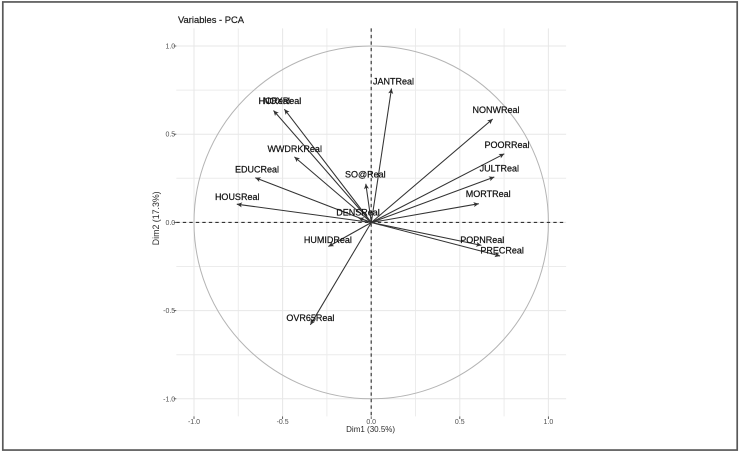 This screenshot has height=452, width=739. Describe the element at coordinates (506, 145) in the screenshot. I see `svg-text: POORReal` at that location.